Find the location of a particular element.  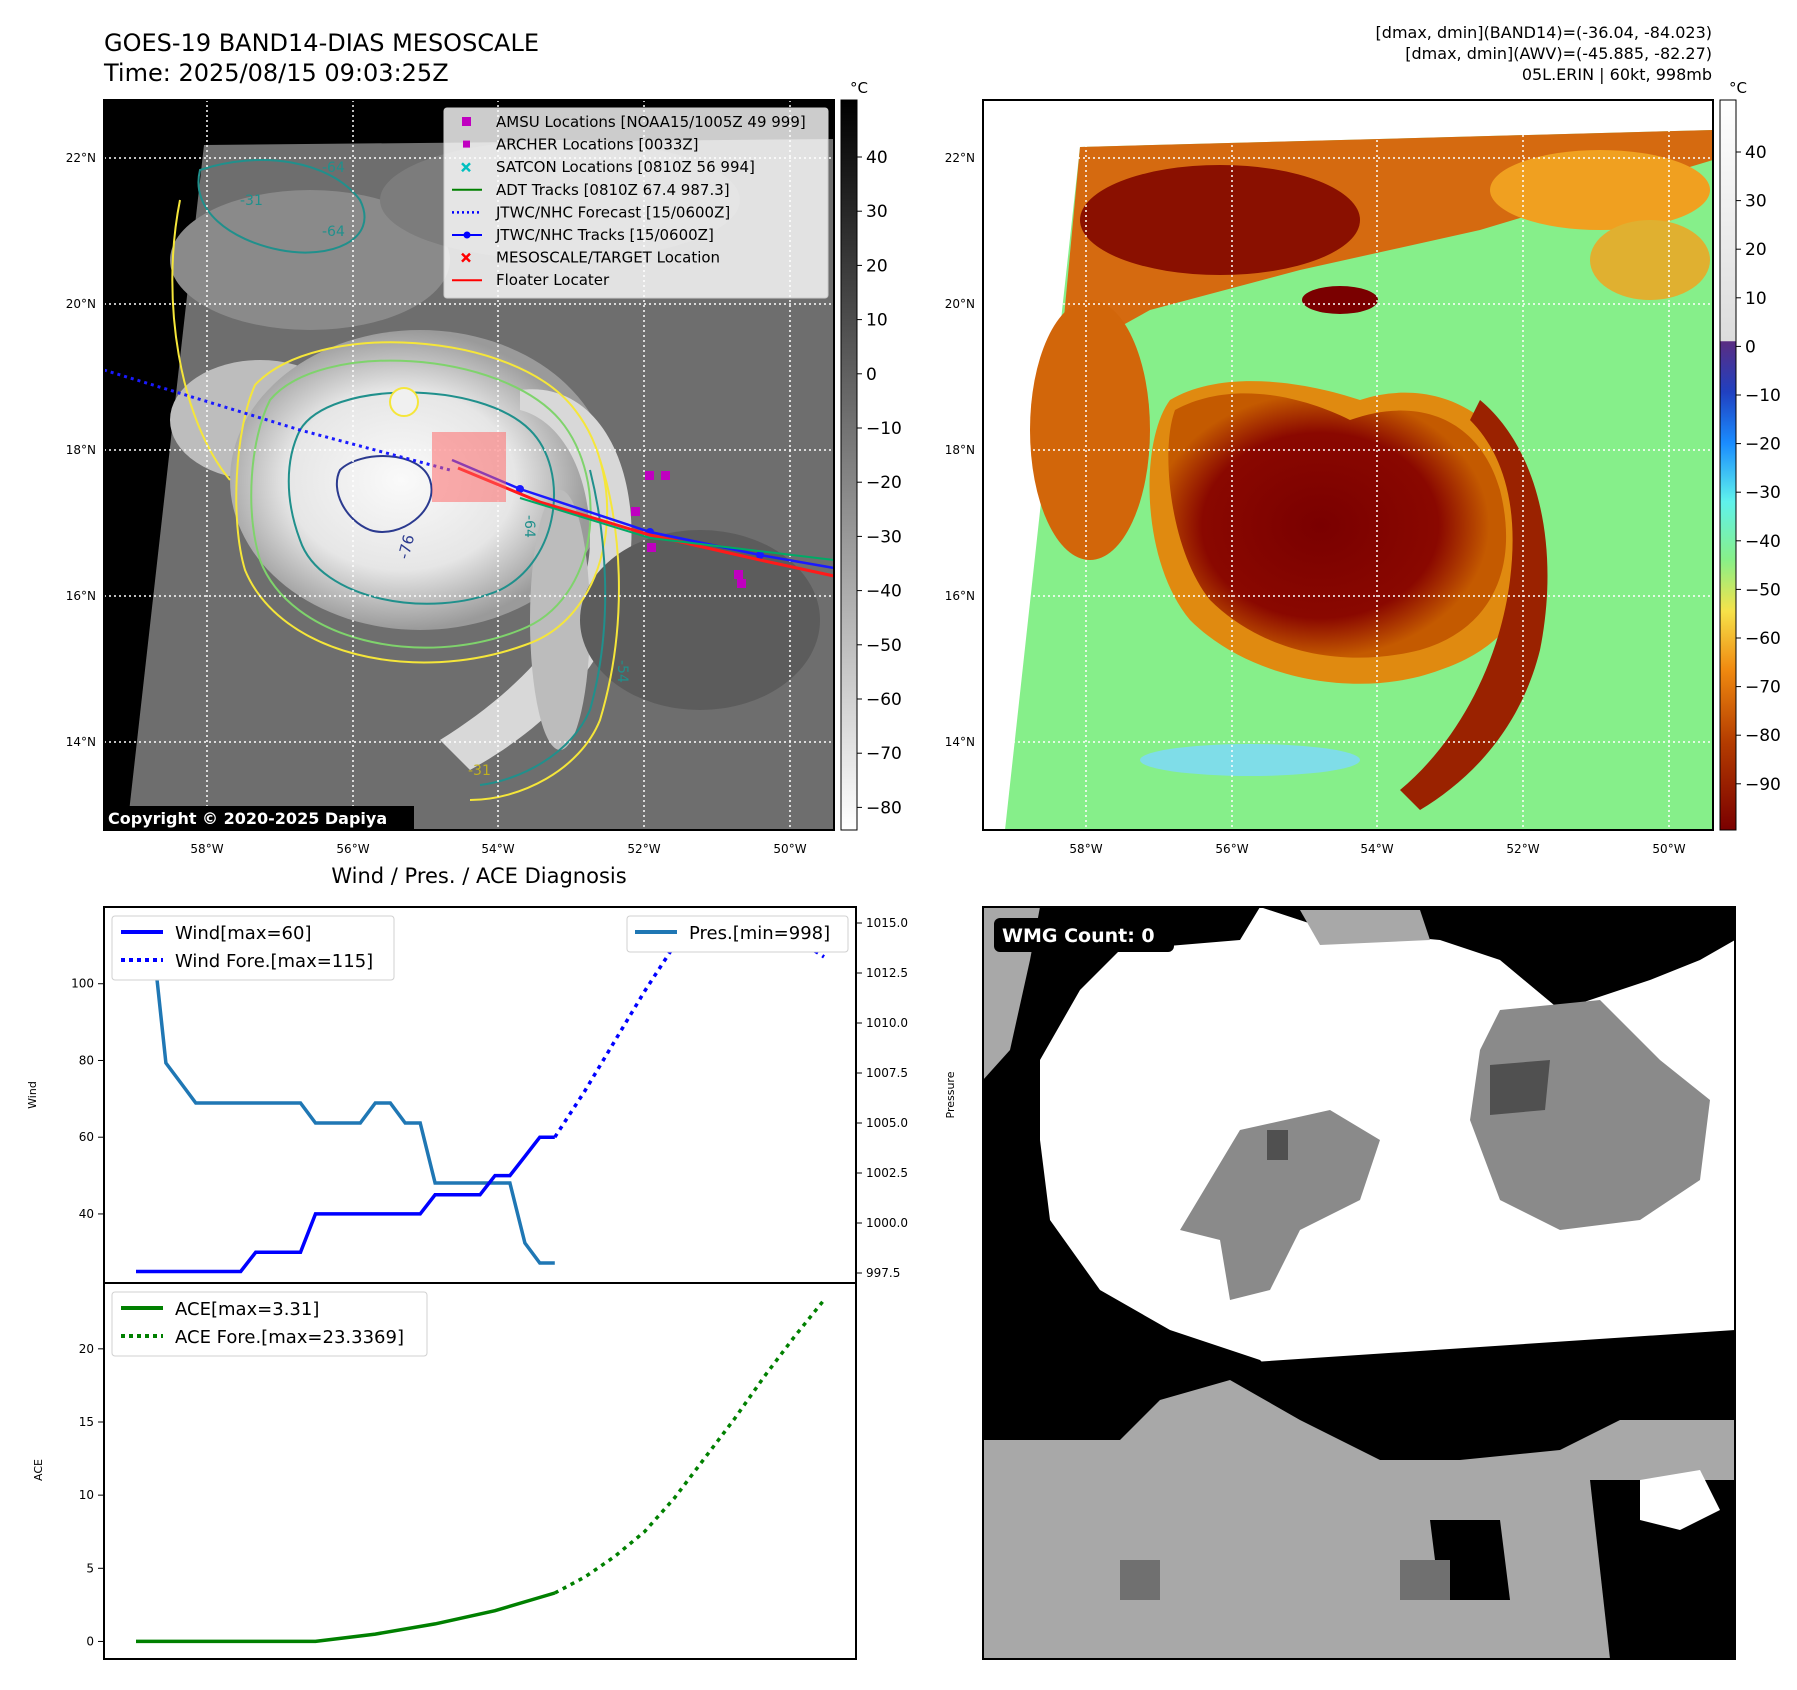

ace-legend: ACE[max=3.31] ACE Fore.[max=23.3369] is located at coordinates (269, 1324).